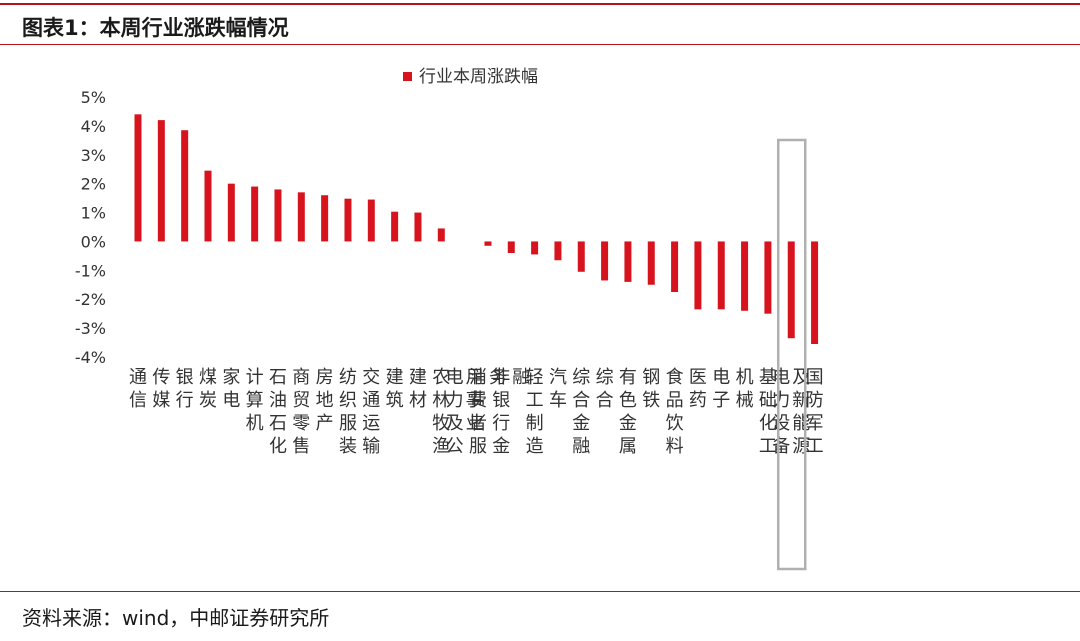  What do you see at coordinates (540, 4) in the screenshot?
I see `top-rule` at bounding box center [540, 4].